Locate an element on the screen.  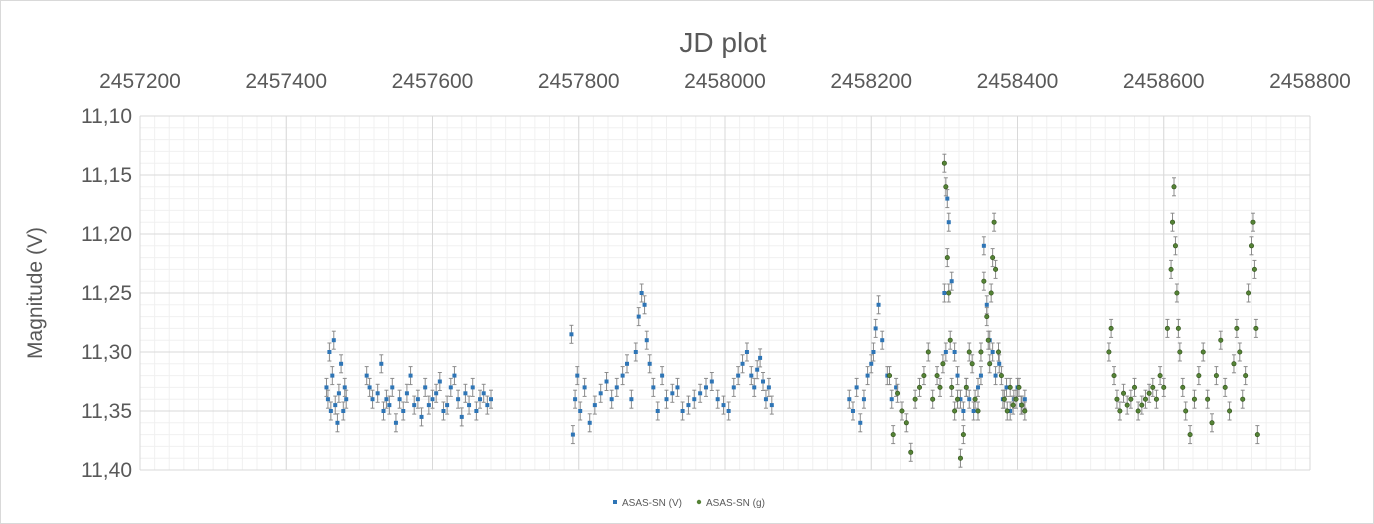
y-tick-label: 11,25 is located at coordinates (106, 293).